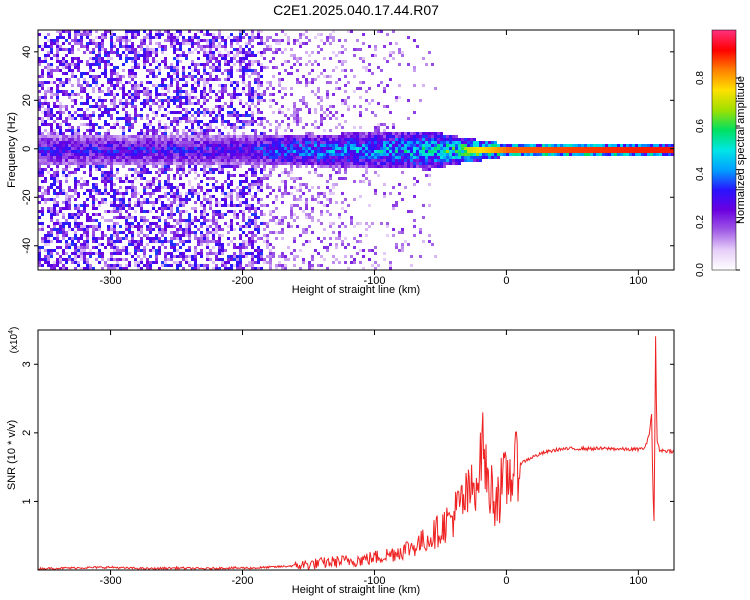 The image size is (750, 600). Describe the element at coordinates (356, 10) in the screenshot. I see `figure-title: C2E1.2025.040.17.44.R07` at that location.